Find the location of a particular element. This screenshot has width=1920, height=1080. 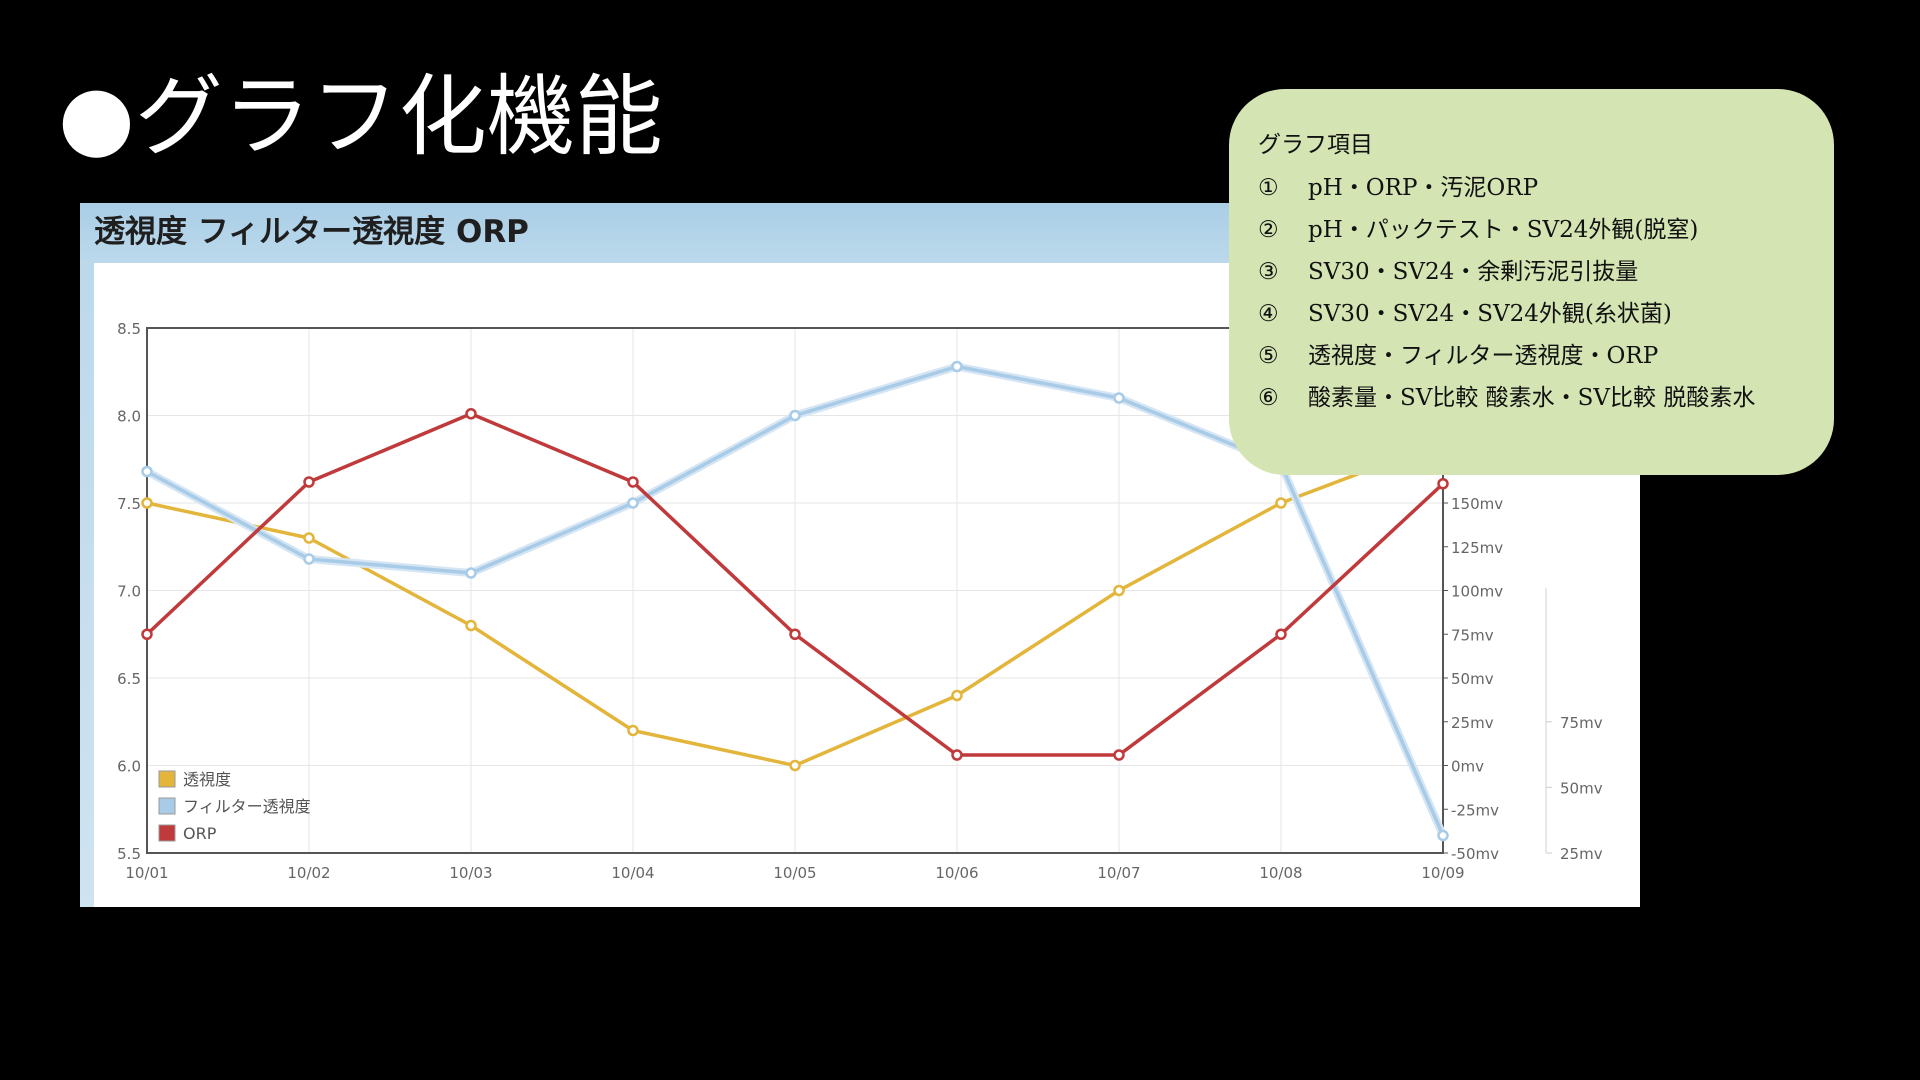

x-tick-label: 10/05 is located at coordinates (794, 873).